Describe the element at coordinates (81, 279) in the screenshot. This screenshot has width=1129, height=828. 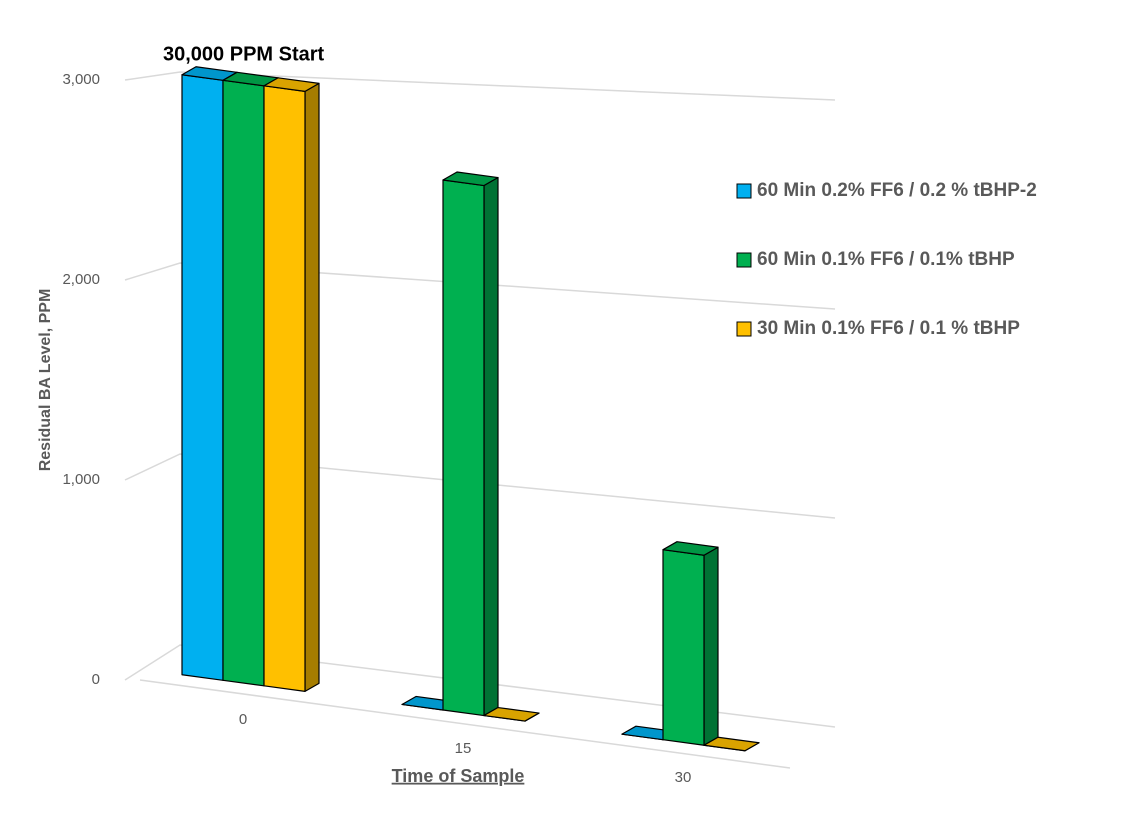
I see `y-tick-label: 2,000` at that location.